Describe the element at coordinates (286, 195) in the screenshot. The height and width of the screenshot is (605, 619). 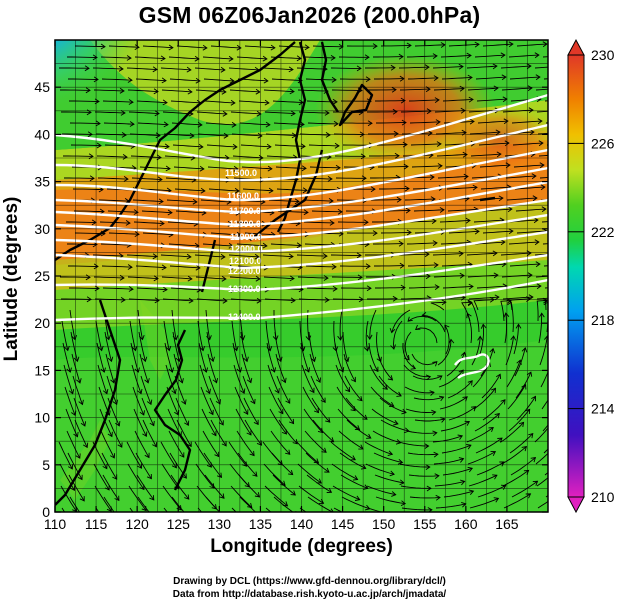
I see `honshu-coast` at that location.